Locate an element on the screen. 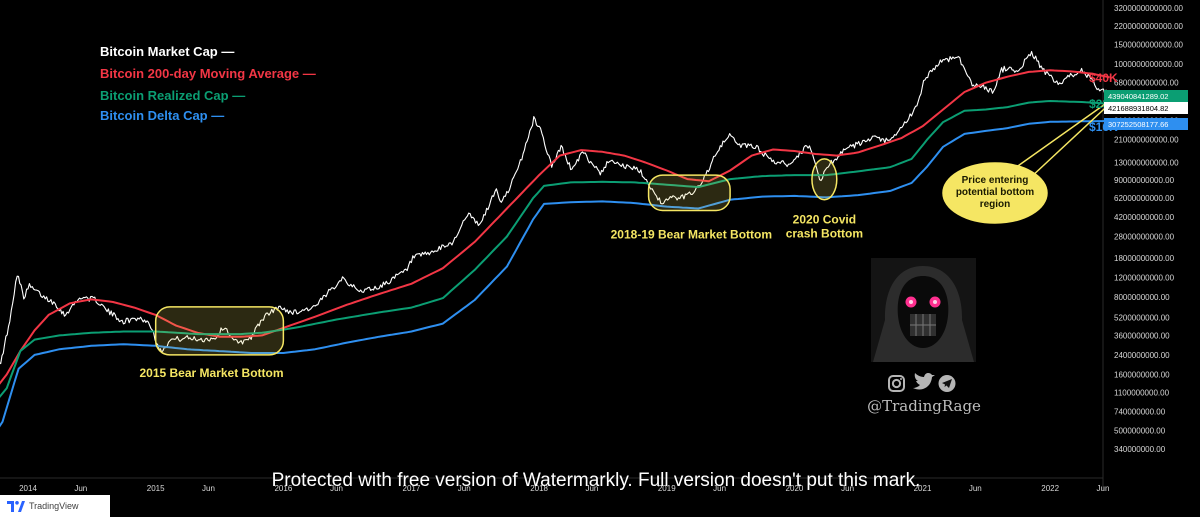 The image size is (1200, 517). legend-delta-cap: Bitcoin Delta Cap — is located at coordinates (162, 115).